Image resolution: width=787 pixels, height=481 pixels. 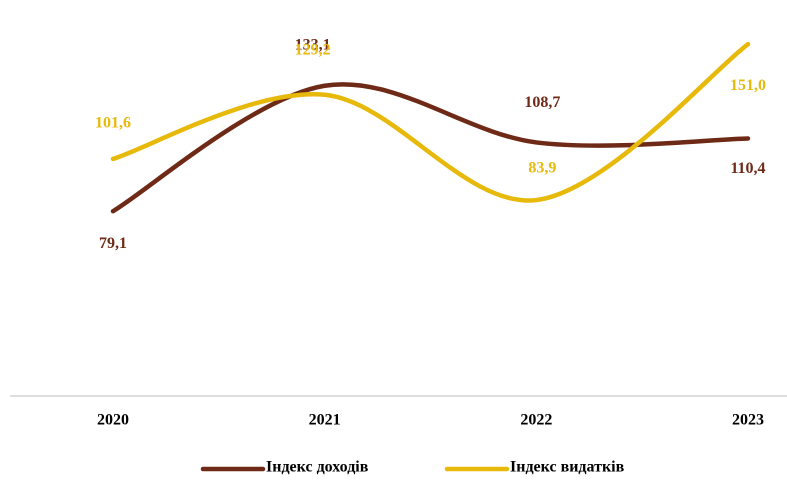 I want to click on data-label: 151,0, so click(x=748, y=85).